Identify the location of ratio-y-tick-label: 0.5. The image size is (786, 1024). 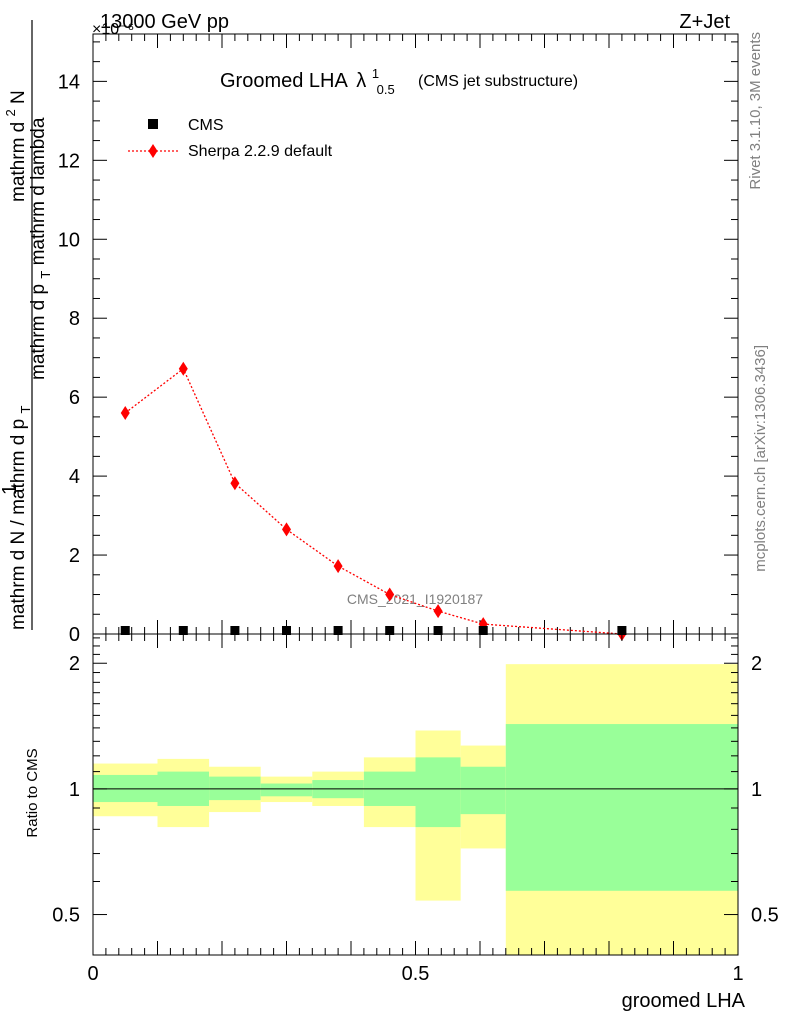
(66, 916).